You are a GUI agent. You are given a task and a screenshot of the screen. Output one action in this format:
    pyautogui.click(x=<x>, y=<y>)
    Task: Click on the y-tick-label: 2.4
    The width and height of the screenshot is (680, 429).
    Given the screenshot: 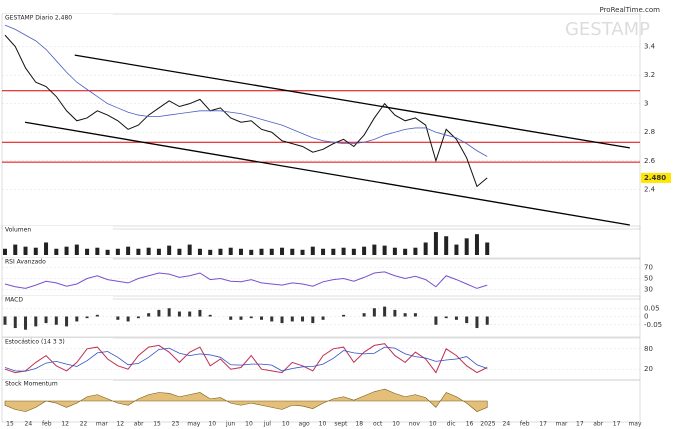 What is the action you would take?
    pyautogui.click(x=650, y=189)
    